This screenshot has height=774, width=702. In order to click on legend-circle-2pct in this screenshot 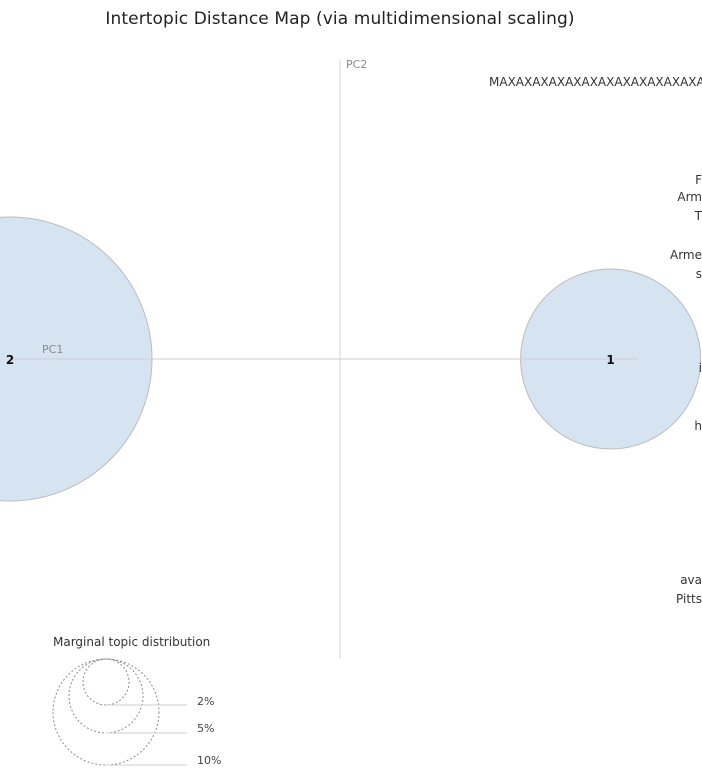, I will do `click(106, 682)`.